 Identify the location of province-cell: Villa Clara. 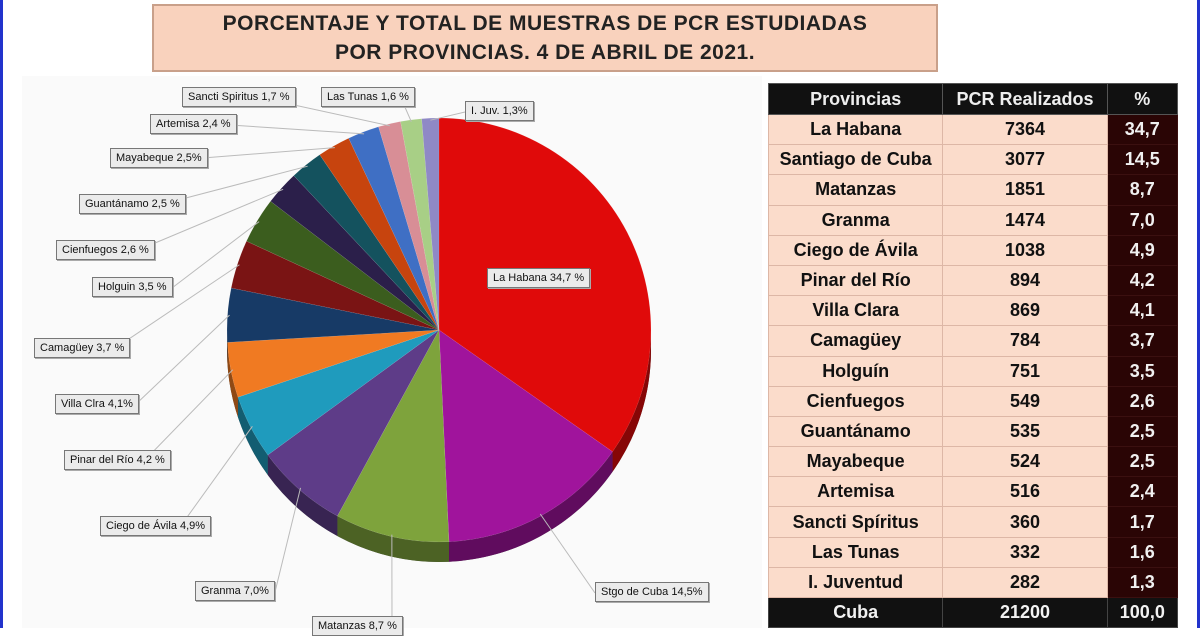
(856, 311).